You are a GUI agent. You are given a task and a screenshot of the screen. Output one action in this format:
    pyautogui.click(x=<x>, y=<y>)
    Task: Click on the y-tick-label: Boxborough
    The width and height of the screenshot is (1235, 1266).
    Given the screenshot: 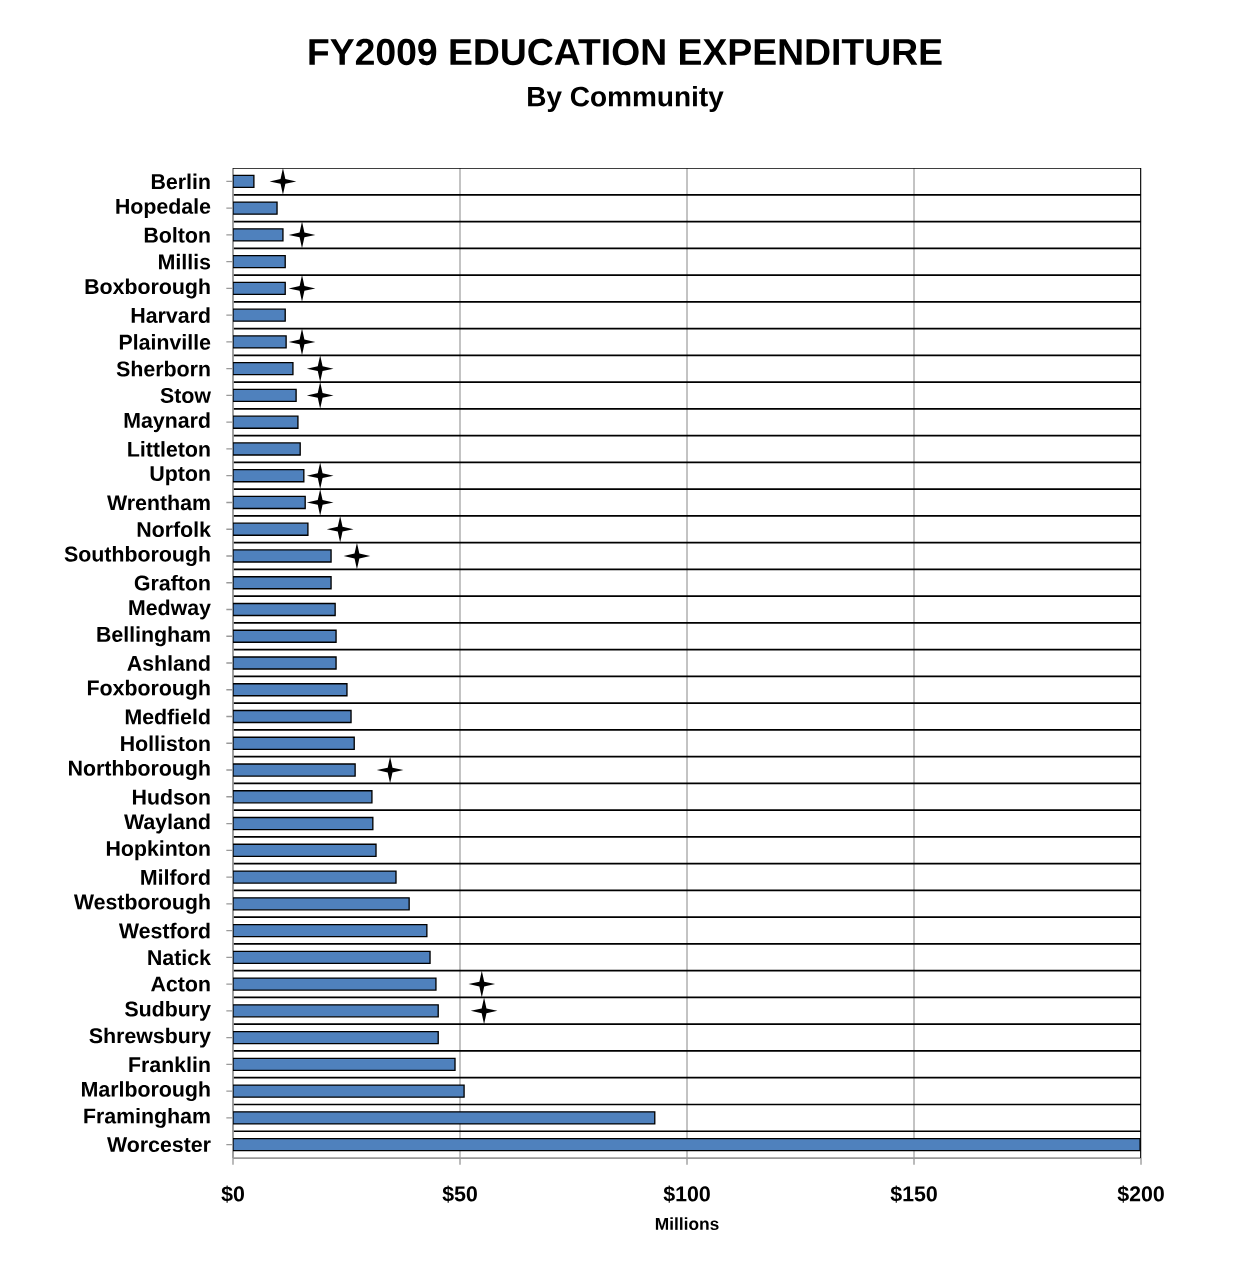 What is the action you would take?
    pyautogui.click(x=147, y=288)
    